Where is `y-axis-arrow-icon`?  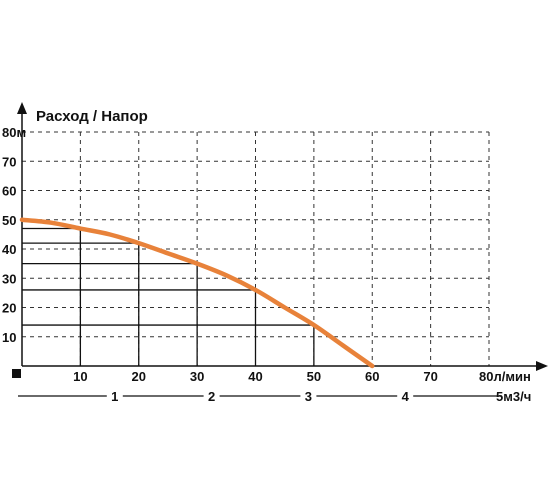
y-axis-arrow-icon is located at coordinates (22, 108).